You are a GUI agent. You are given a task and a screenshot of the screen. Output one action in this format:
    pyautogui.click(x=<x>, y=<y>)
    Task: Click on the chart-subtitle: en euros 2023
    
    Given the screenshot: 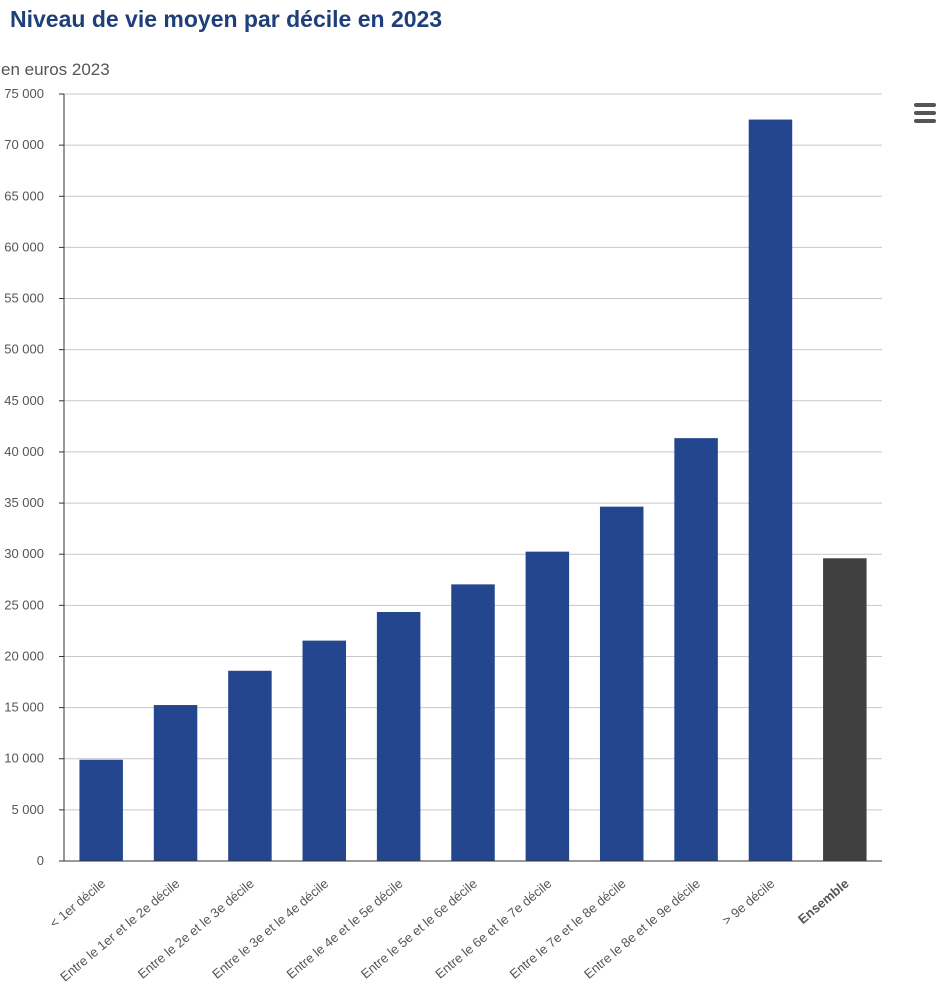 What is the action you would take?
    pyautogui.click(x=55, y=69)
    